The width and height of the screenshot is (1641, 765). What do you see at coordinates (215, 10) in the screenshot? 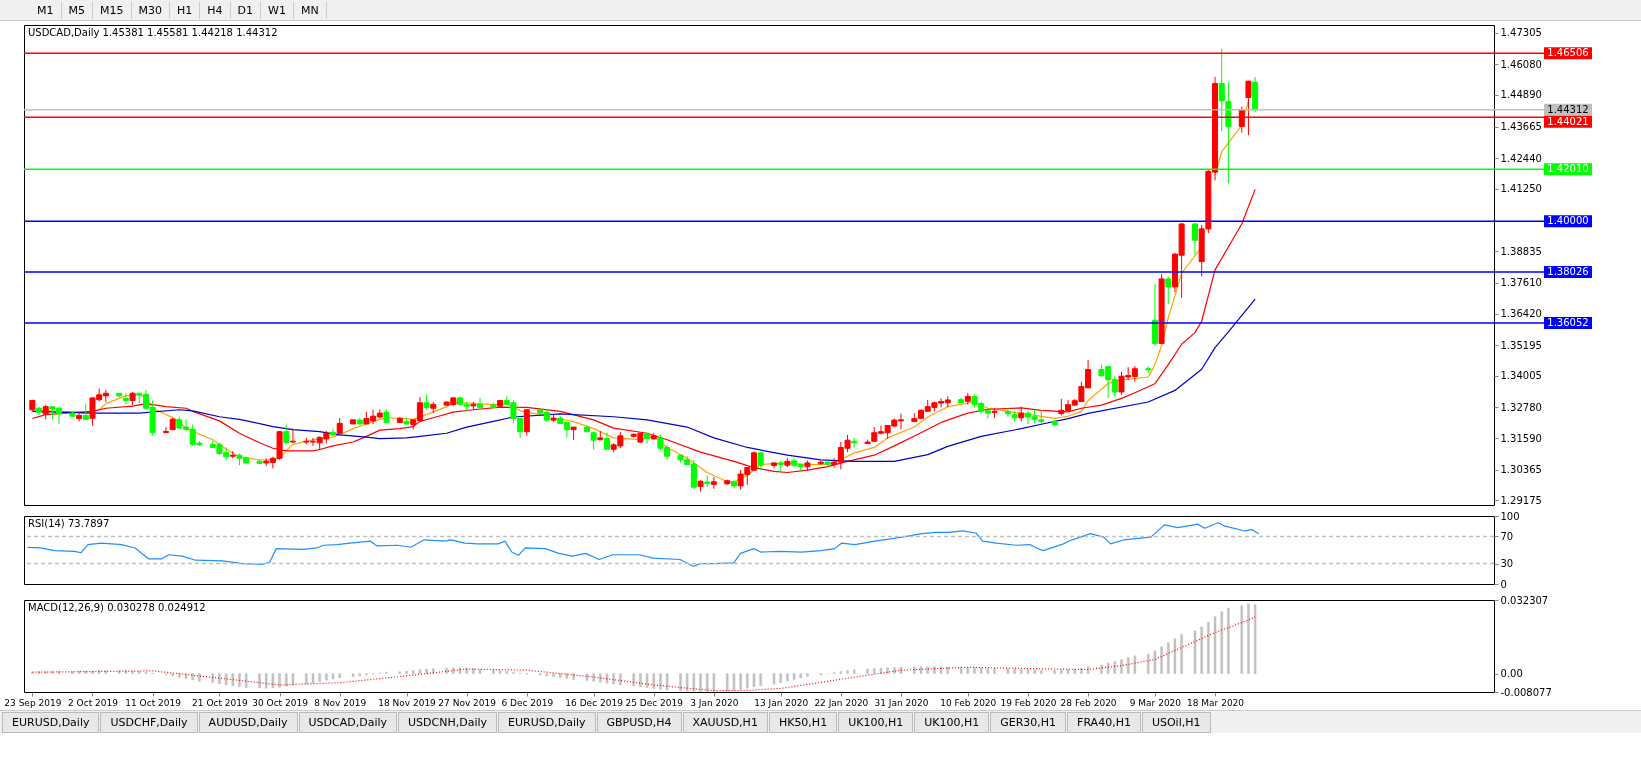
I see `text: H4` at bounding box center [215, 10].